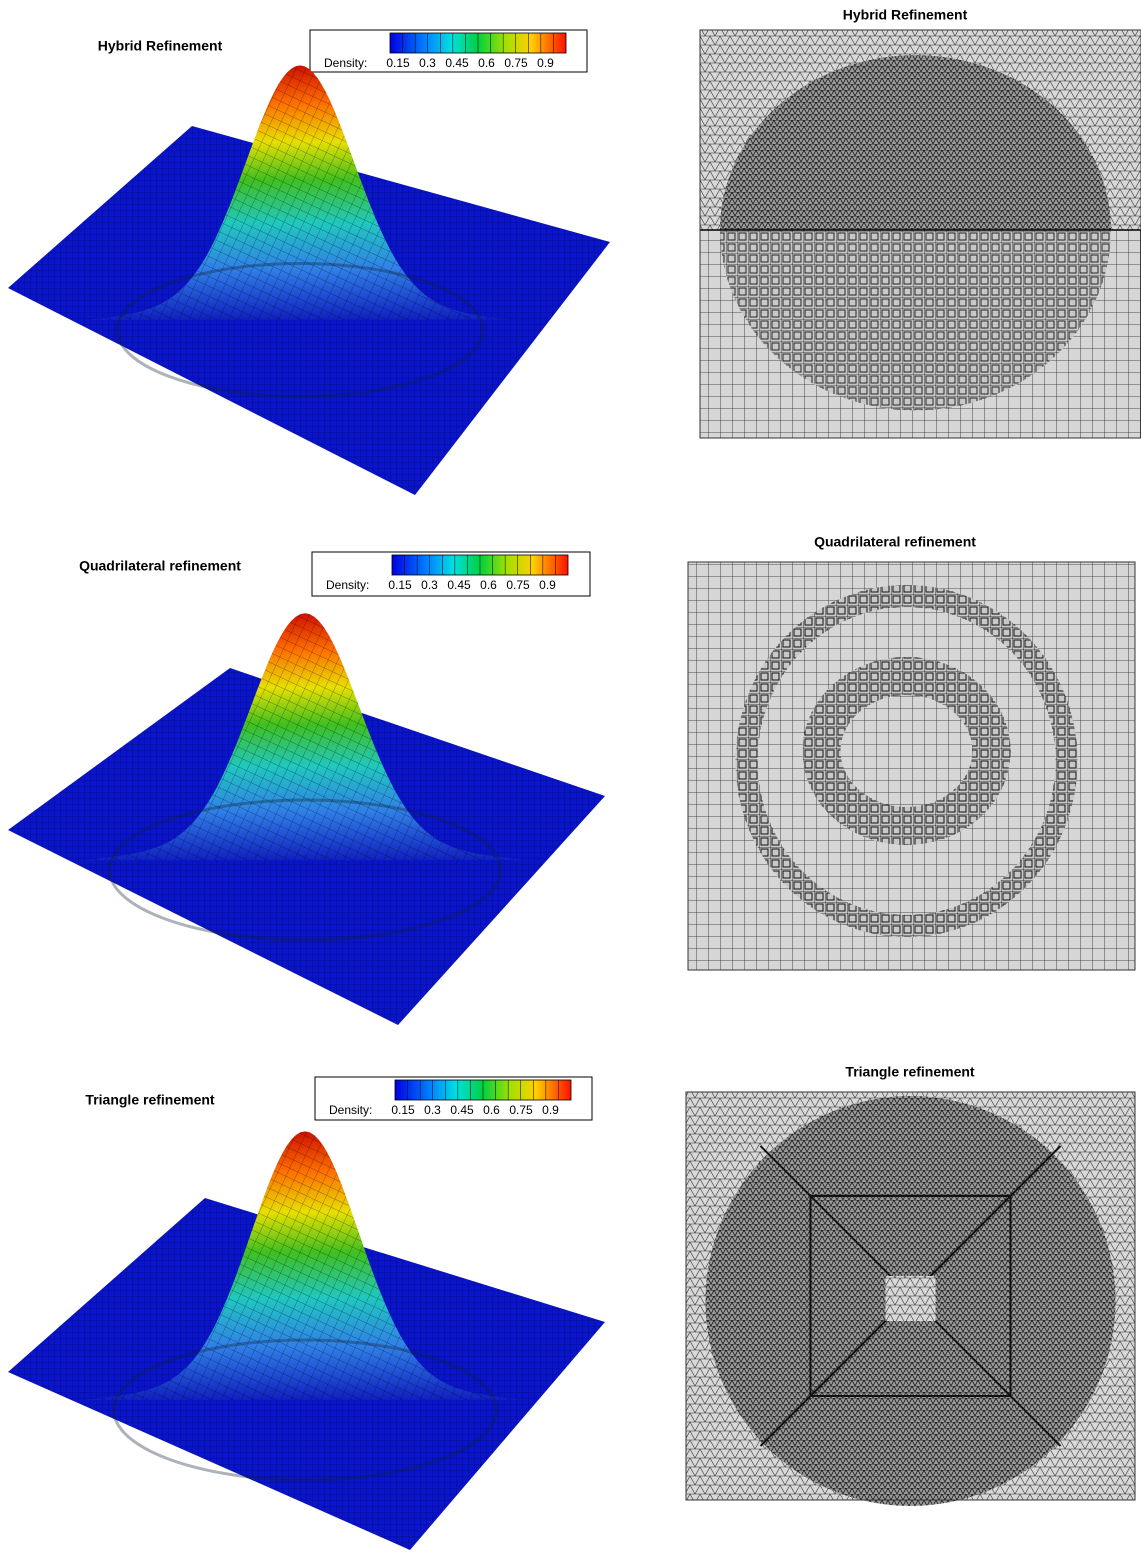  Describe the element at coordinates (915, 320) in the screenshot. I see `mesh-refined-bottom` at that location.